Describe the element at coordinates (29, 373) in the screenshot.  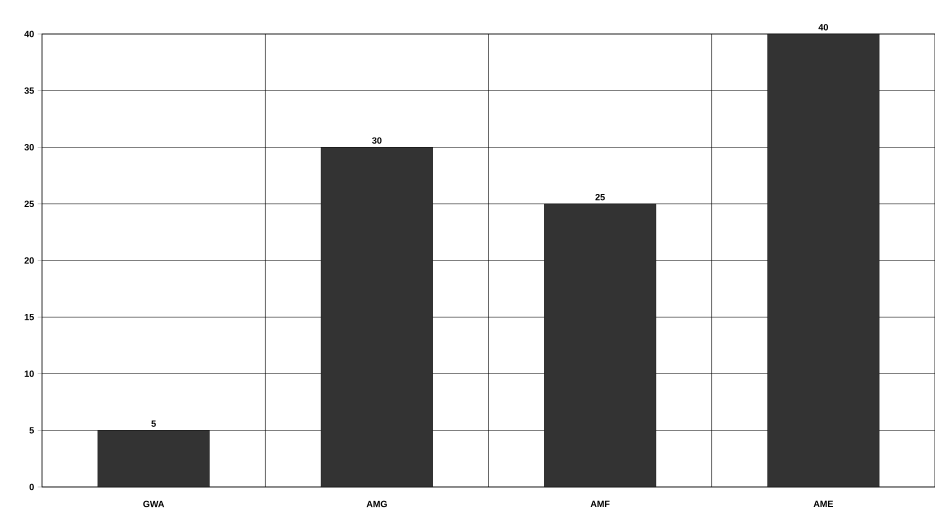
I see `y-tick-label: 10` at that location.